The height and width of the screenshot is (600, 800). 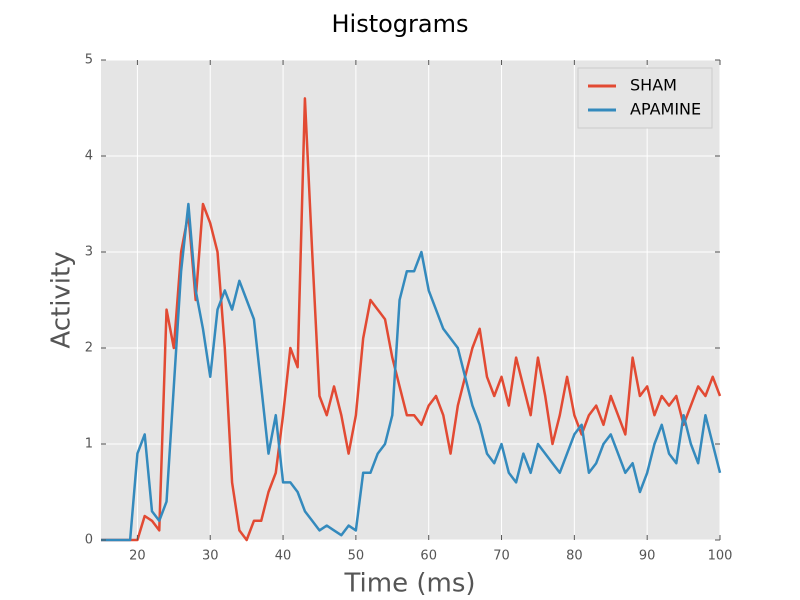 What do you see at coordinates (89, 540) in the screenshot?
I see `y-tick-label: 0` at bounding box center [89, 540].